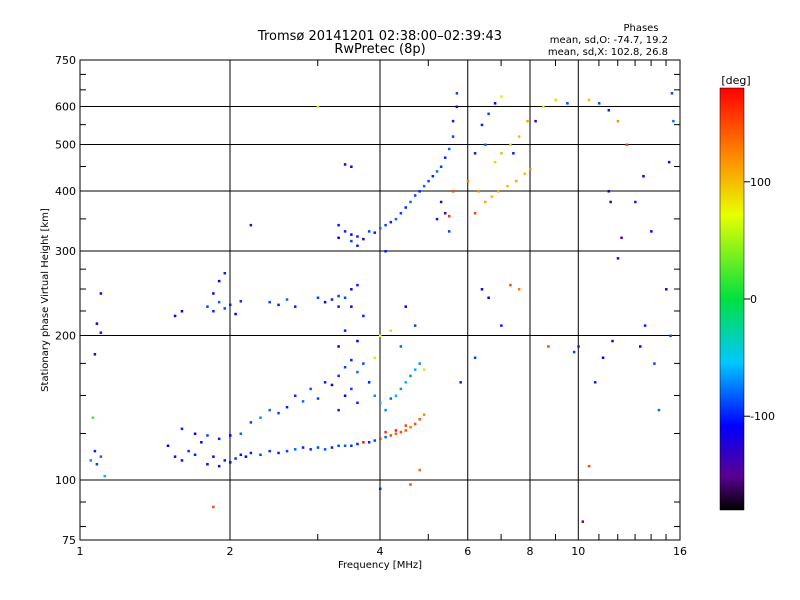 This screenshot has height=600, width=800. Describe the element at coordinates (379, 49) in the screenshot. I see `chart-subtitle: RwPretec (8p)` at that location.